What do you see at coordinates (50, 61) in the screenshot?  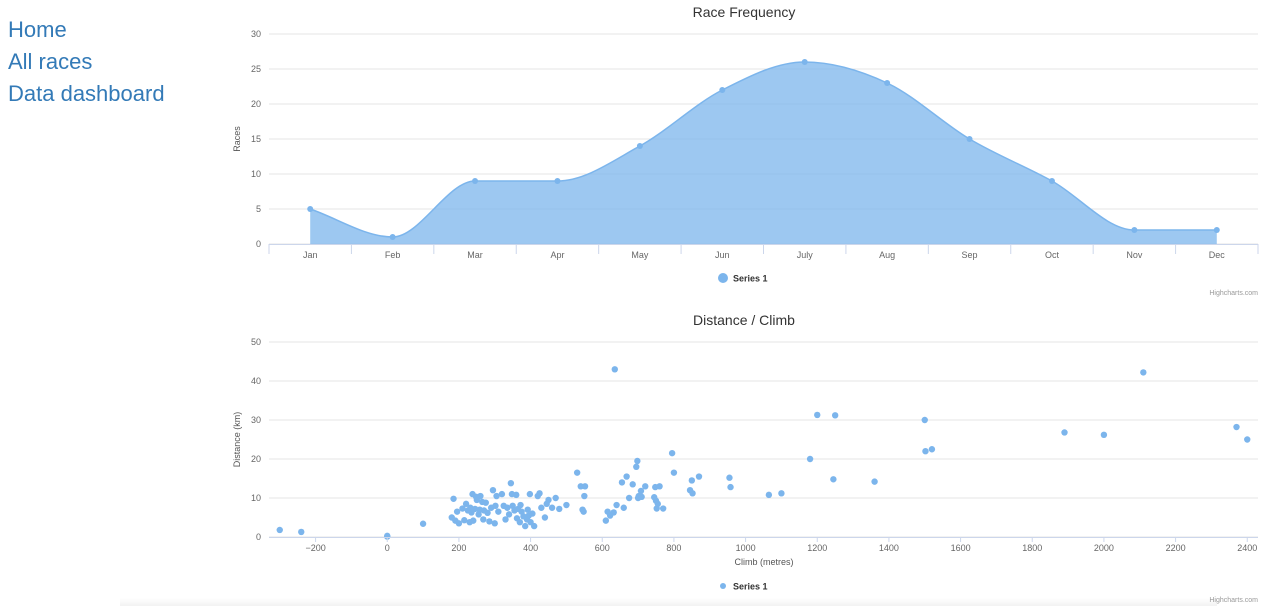 I see `nav-link-all-races: All races` at bounding box center [50, 61].